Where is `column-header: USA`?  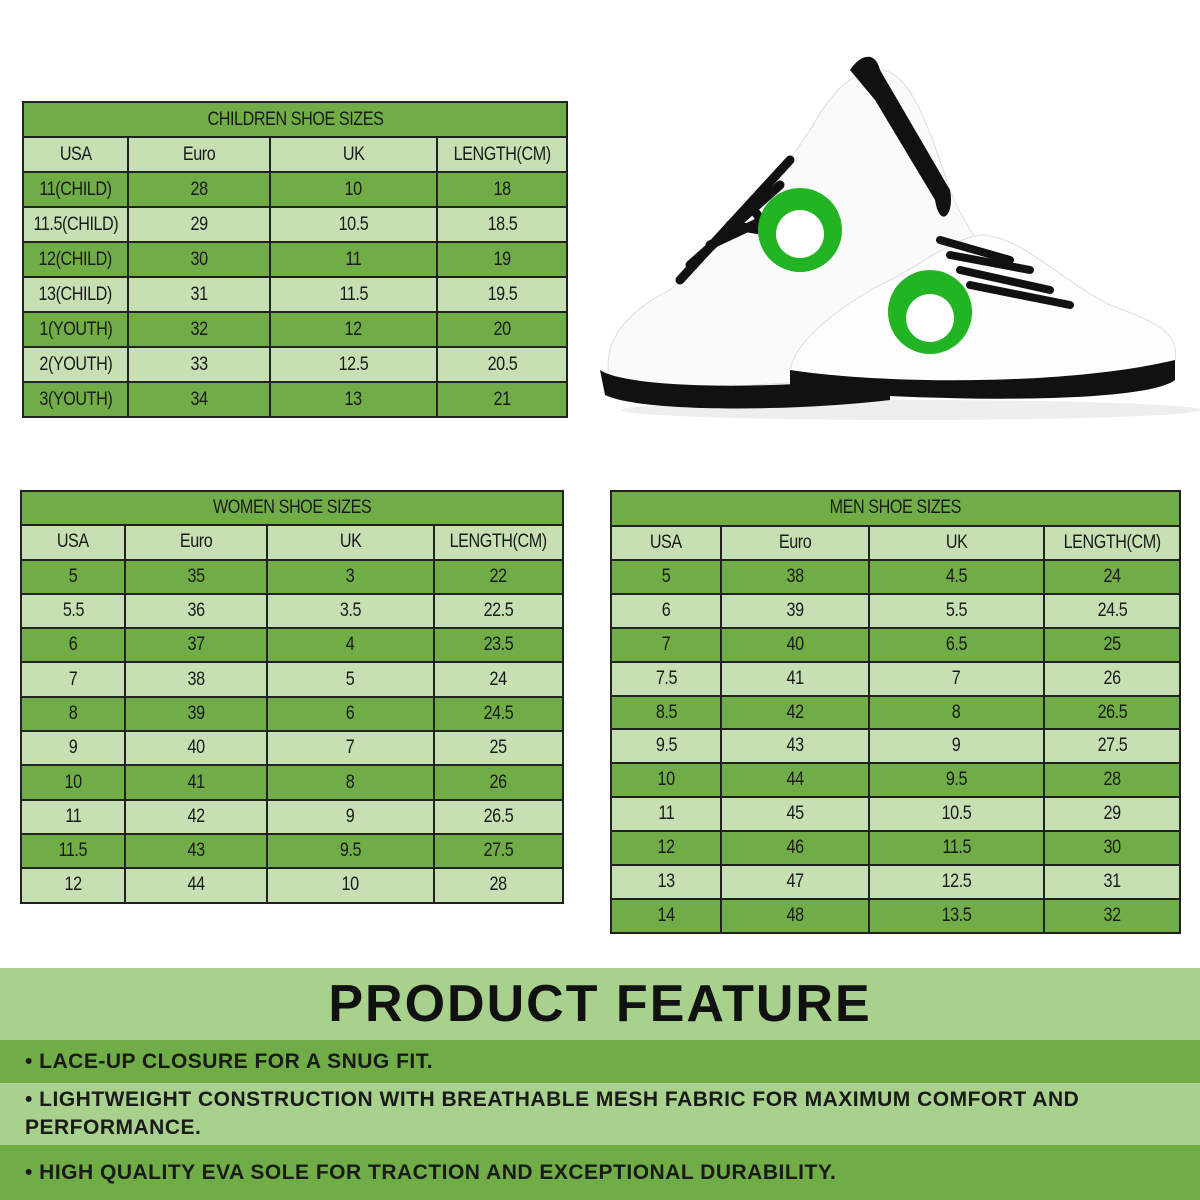
column-header: USA is located at coordinates (73, 542).